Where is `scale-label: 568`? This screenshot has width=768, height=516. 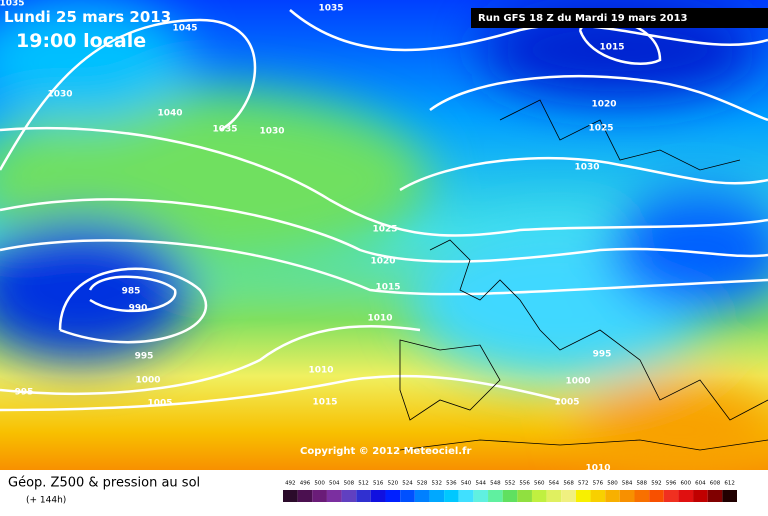
scale-label: 568 is located at coordinates (568, 484).